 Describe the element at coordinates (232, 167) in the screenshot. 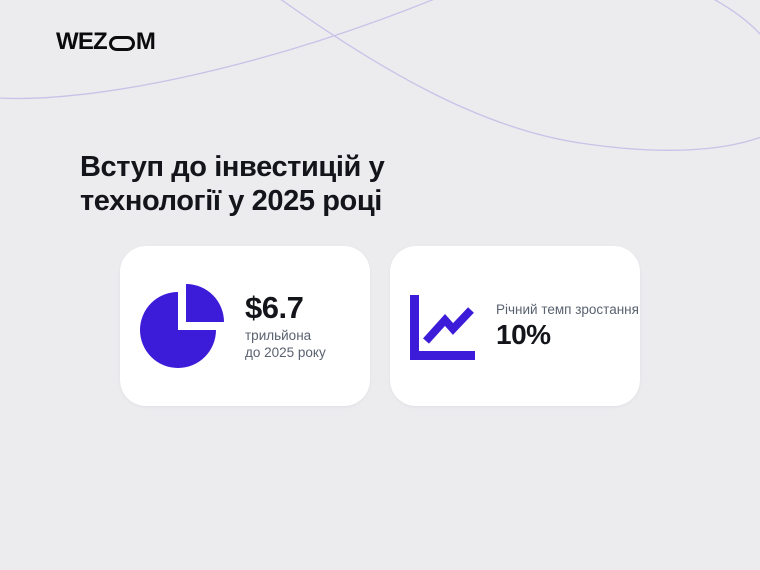

I see `title-line-1: Вступ до інвестицій у` at that location.